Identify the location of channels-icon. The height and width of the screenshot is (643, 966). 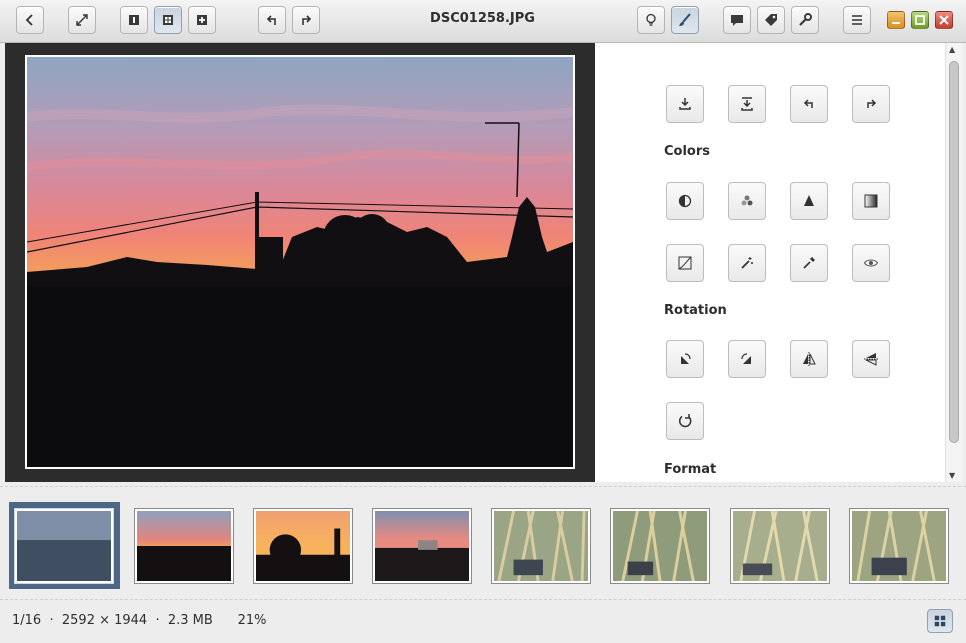
(747, 200).